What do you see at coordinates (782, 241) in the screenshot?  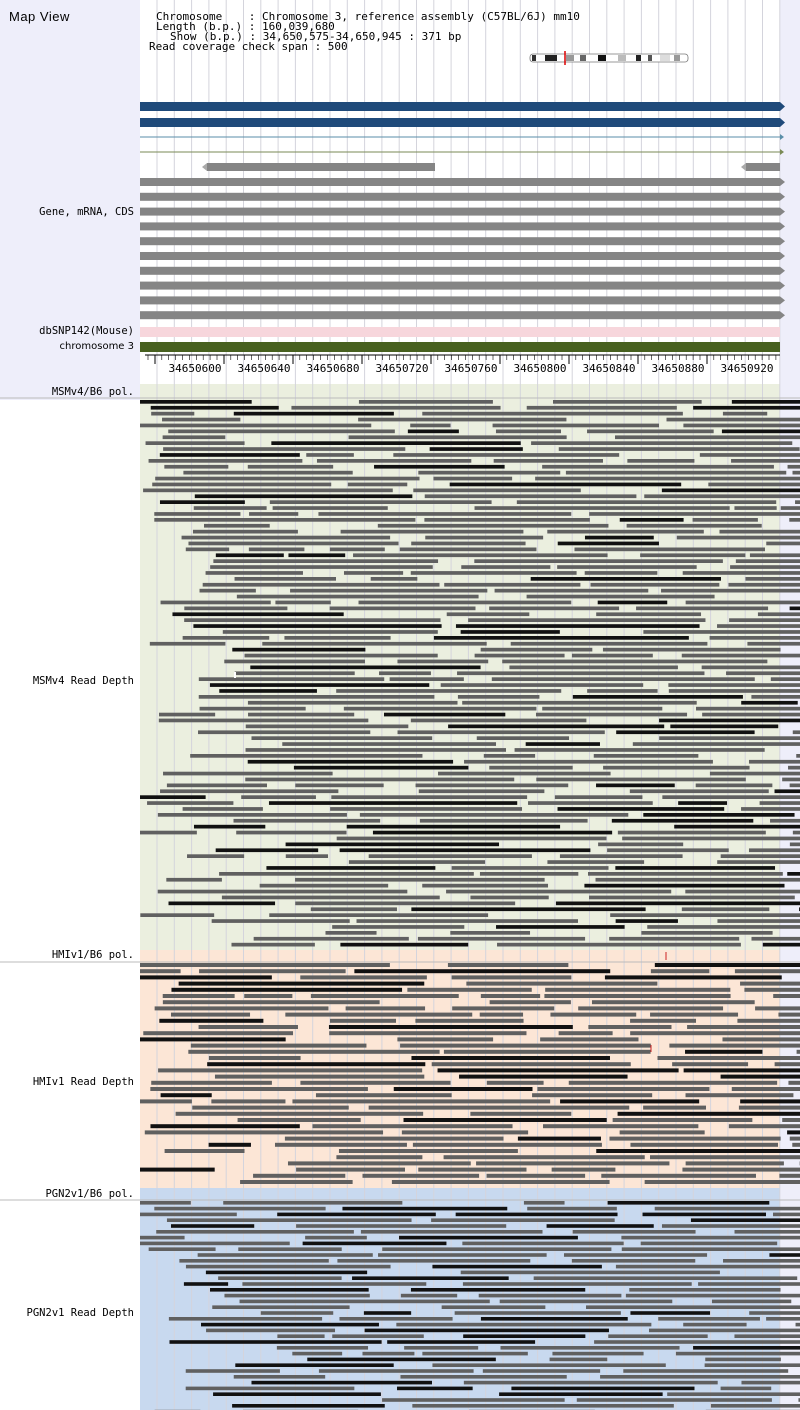 I see `strand-arrow-icon` at bounding box center [782, 241].